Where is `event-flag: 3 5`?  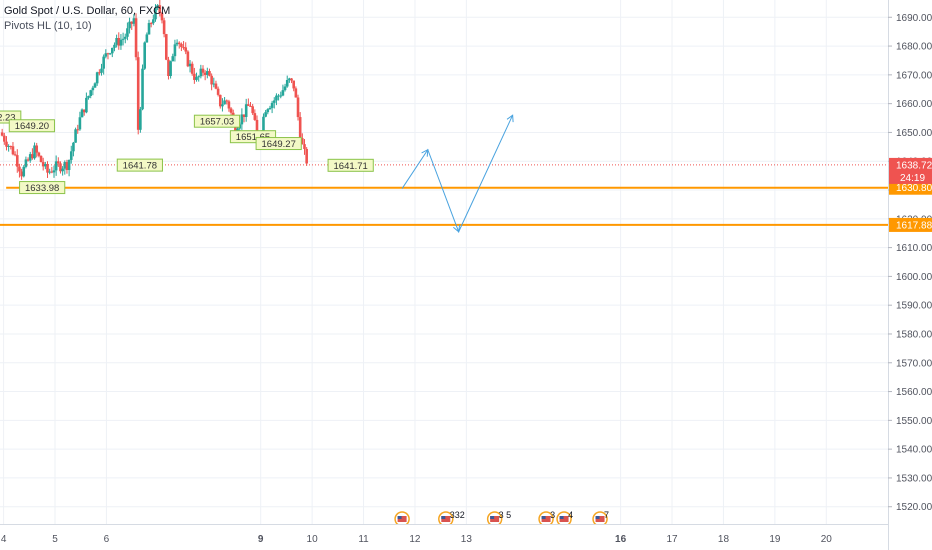
event-flag: 3 5 is located at coordinates (499, 518).